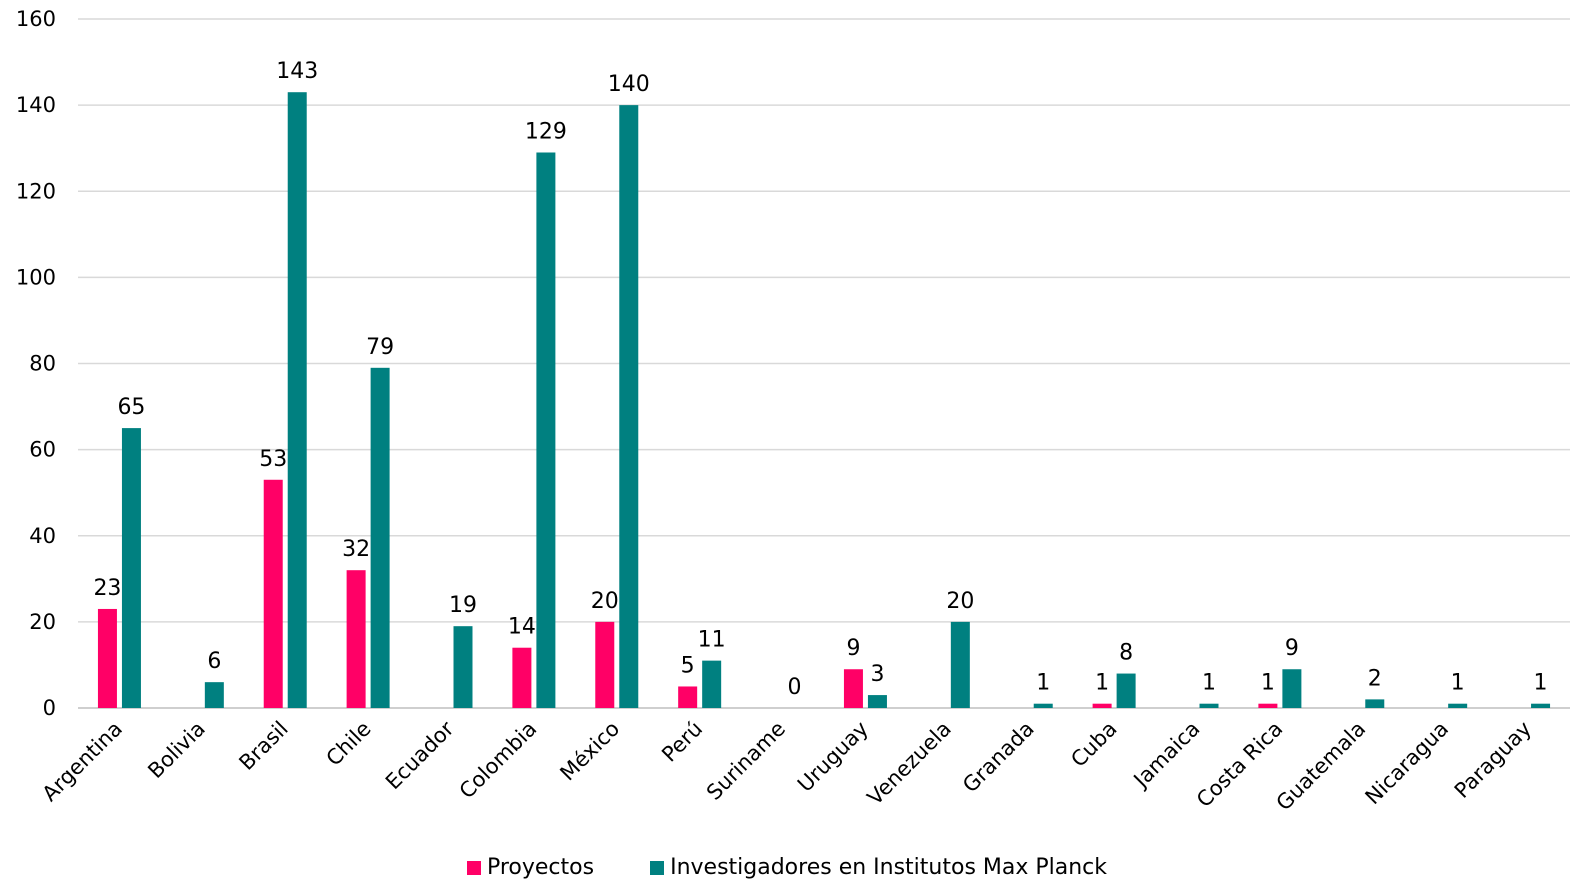  What do you see at coordinates (42, 536) in the screenshot?
I see `y-tick-label: 40` at bounding box center [42, 536].